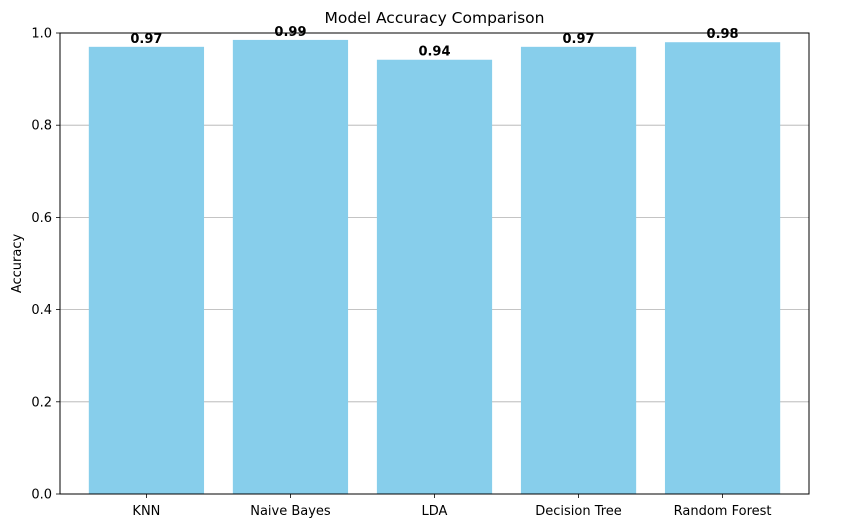 This screenshot has height=528, width=846. Describe the element at coordinates (723, 511) in the screenshot. I see `x-tick-label: Random Forest` at that location.